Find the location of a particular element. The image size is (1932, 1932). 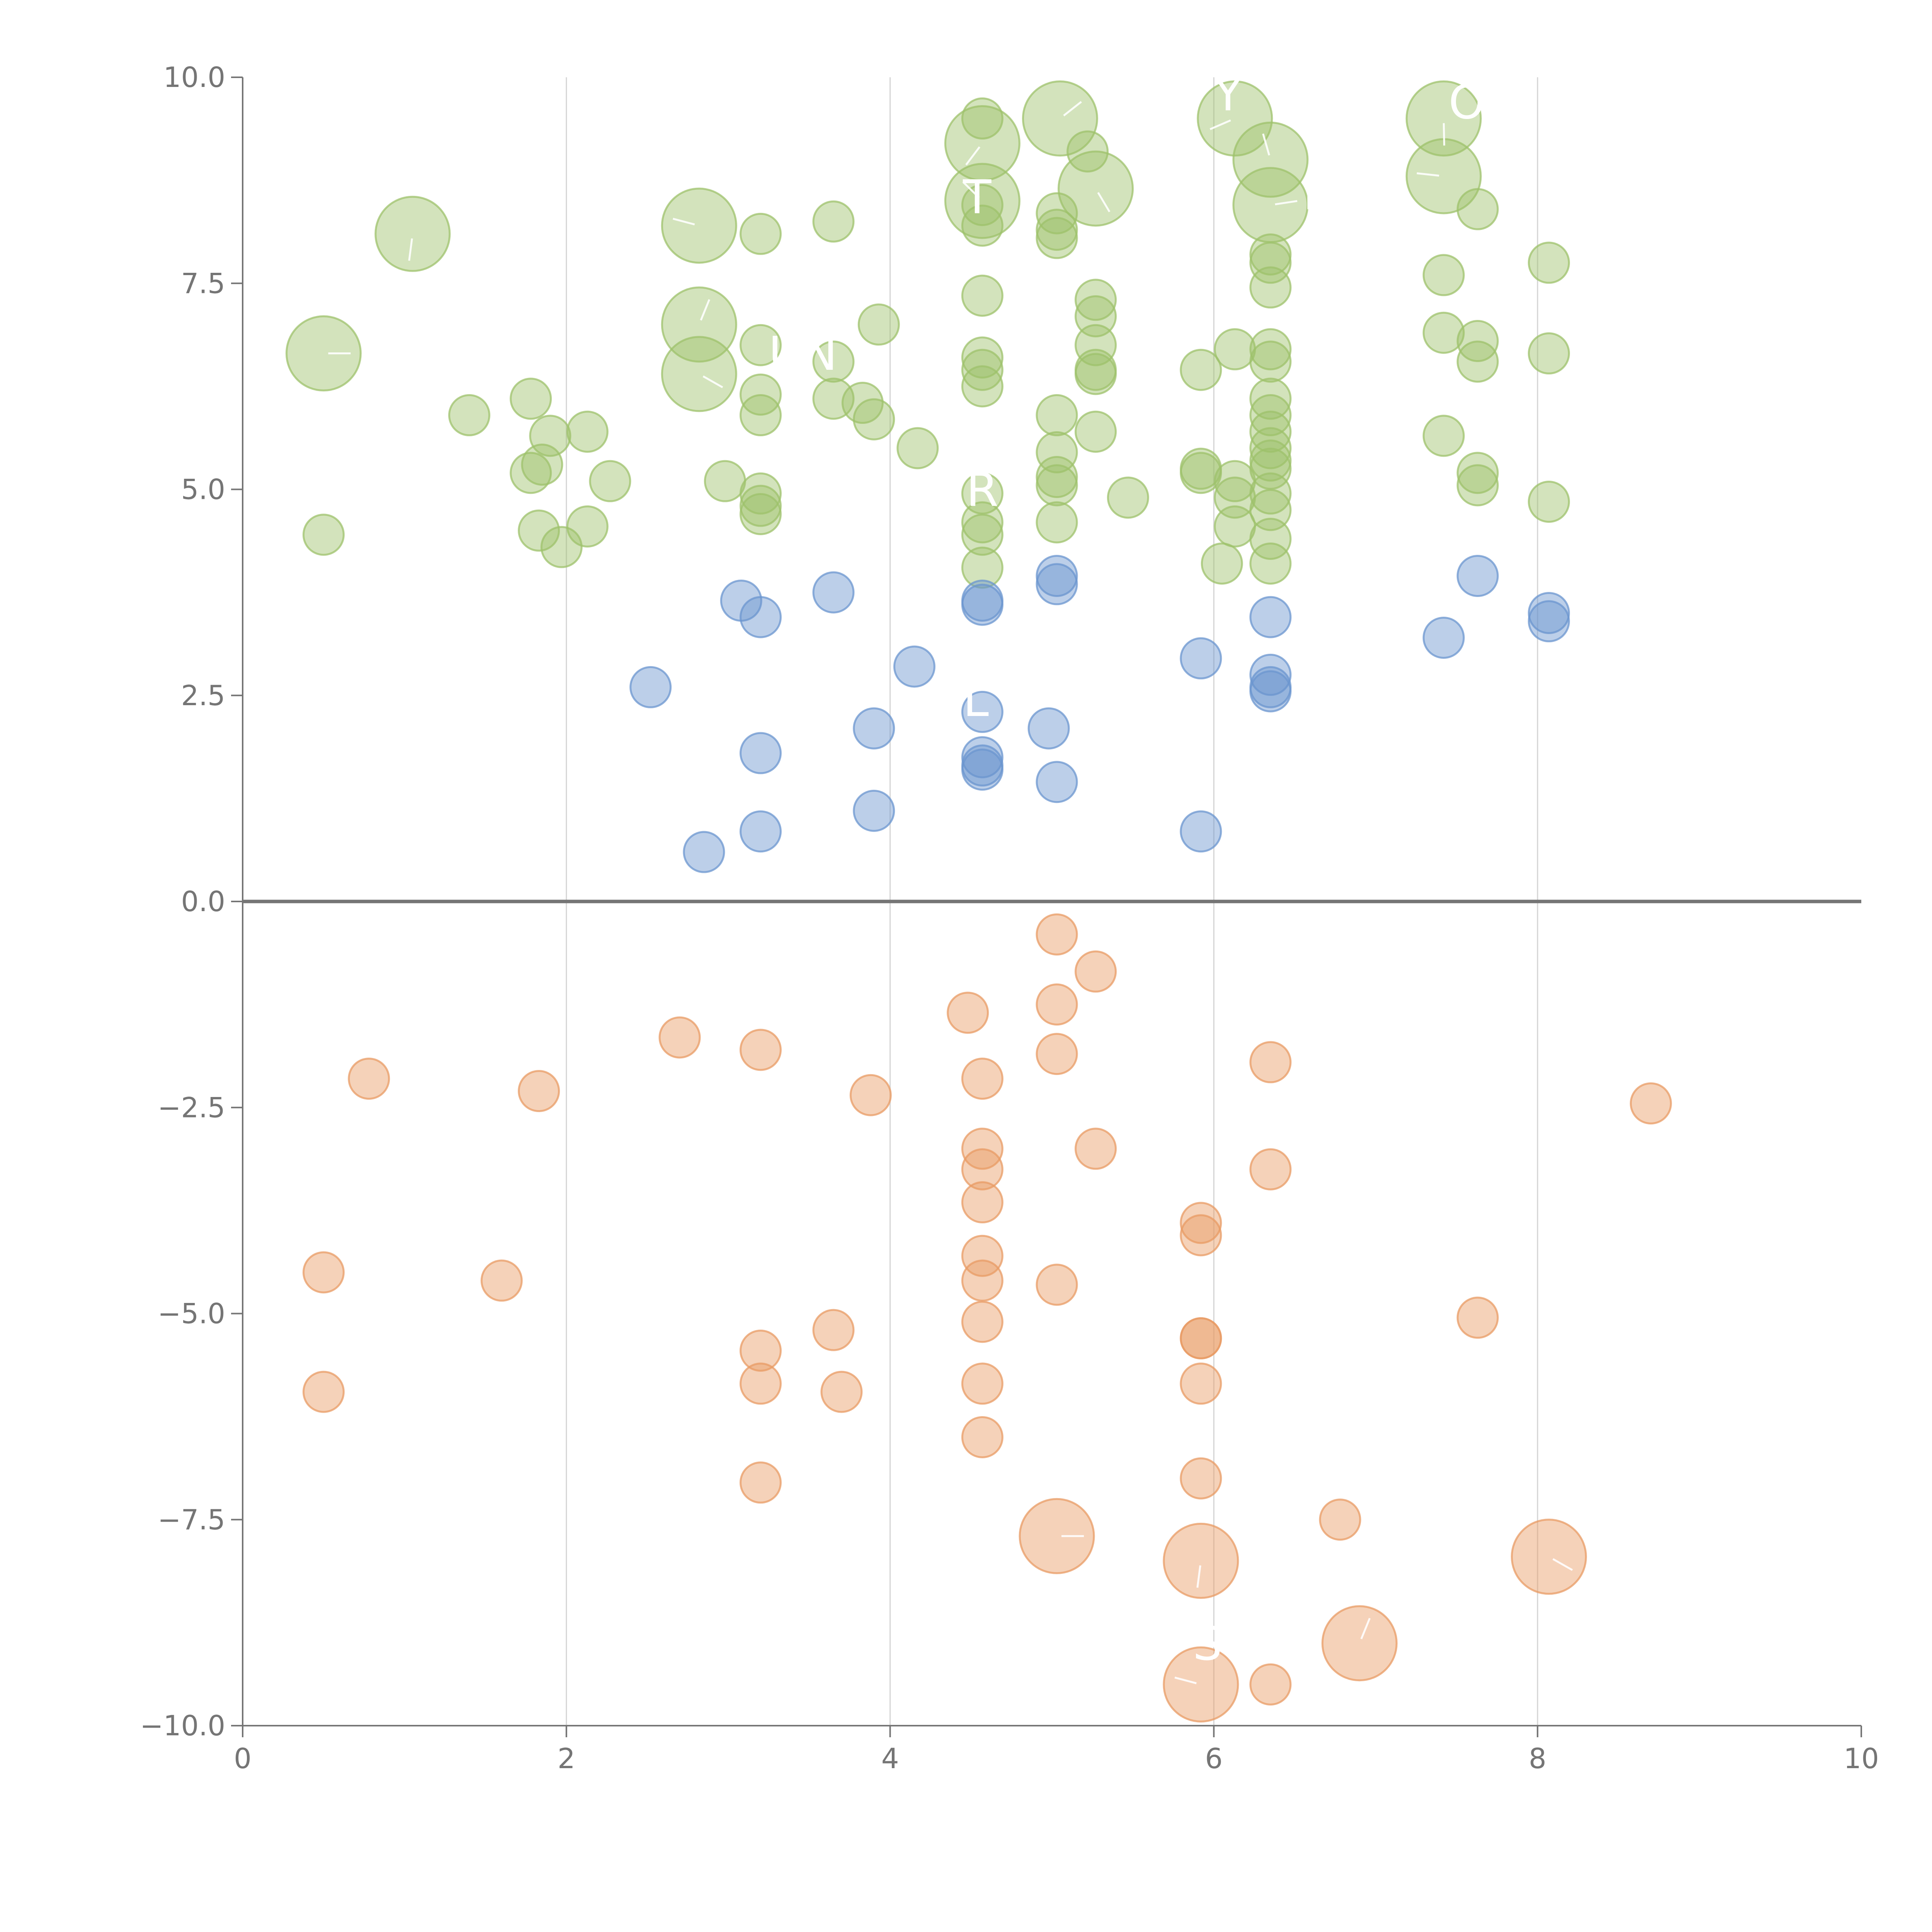

bubble-label: T is located at coordinates (978, 198).